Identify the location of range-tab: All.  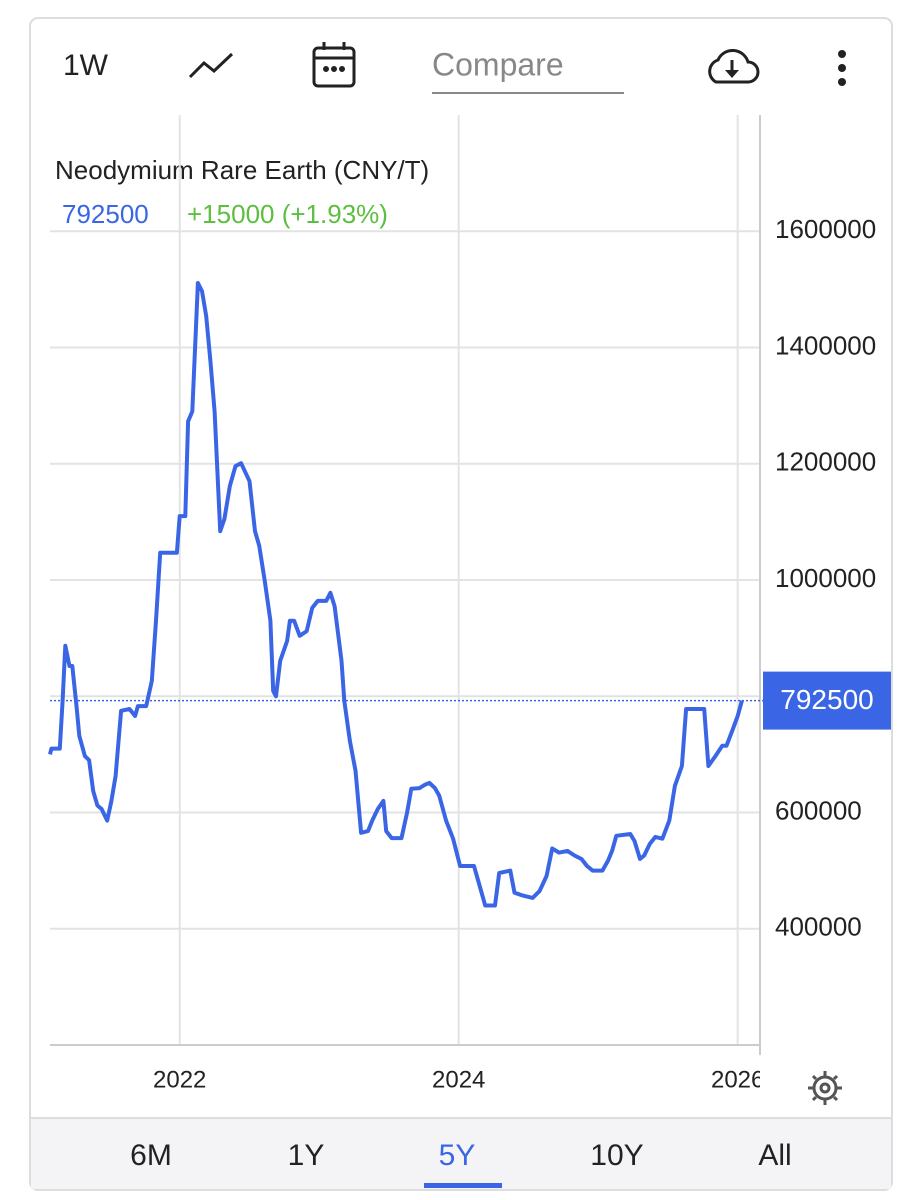
(774, 1155).